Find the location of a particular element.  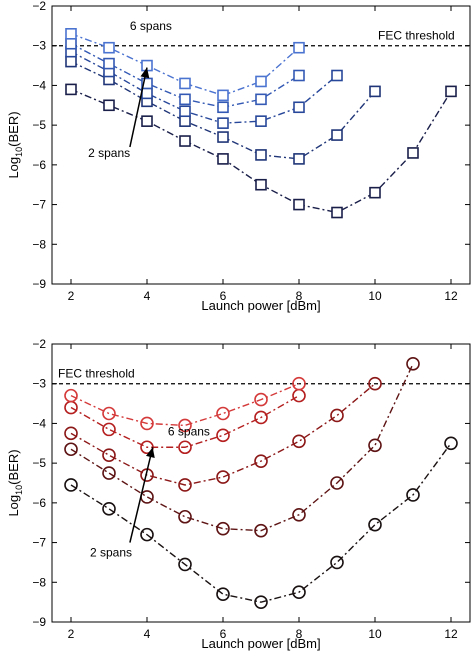

y-tick-label: −6 is located at coordinates (39, 503).